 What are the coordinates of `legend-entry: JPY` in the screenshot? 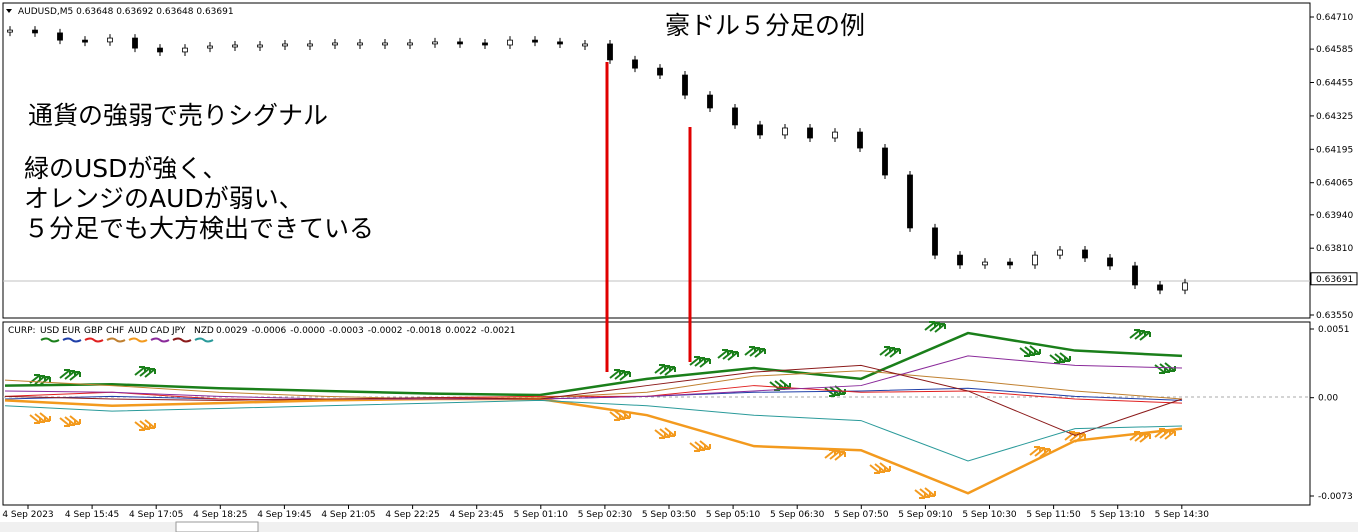 It's located at (178, 331).